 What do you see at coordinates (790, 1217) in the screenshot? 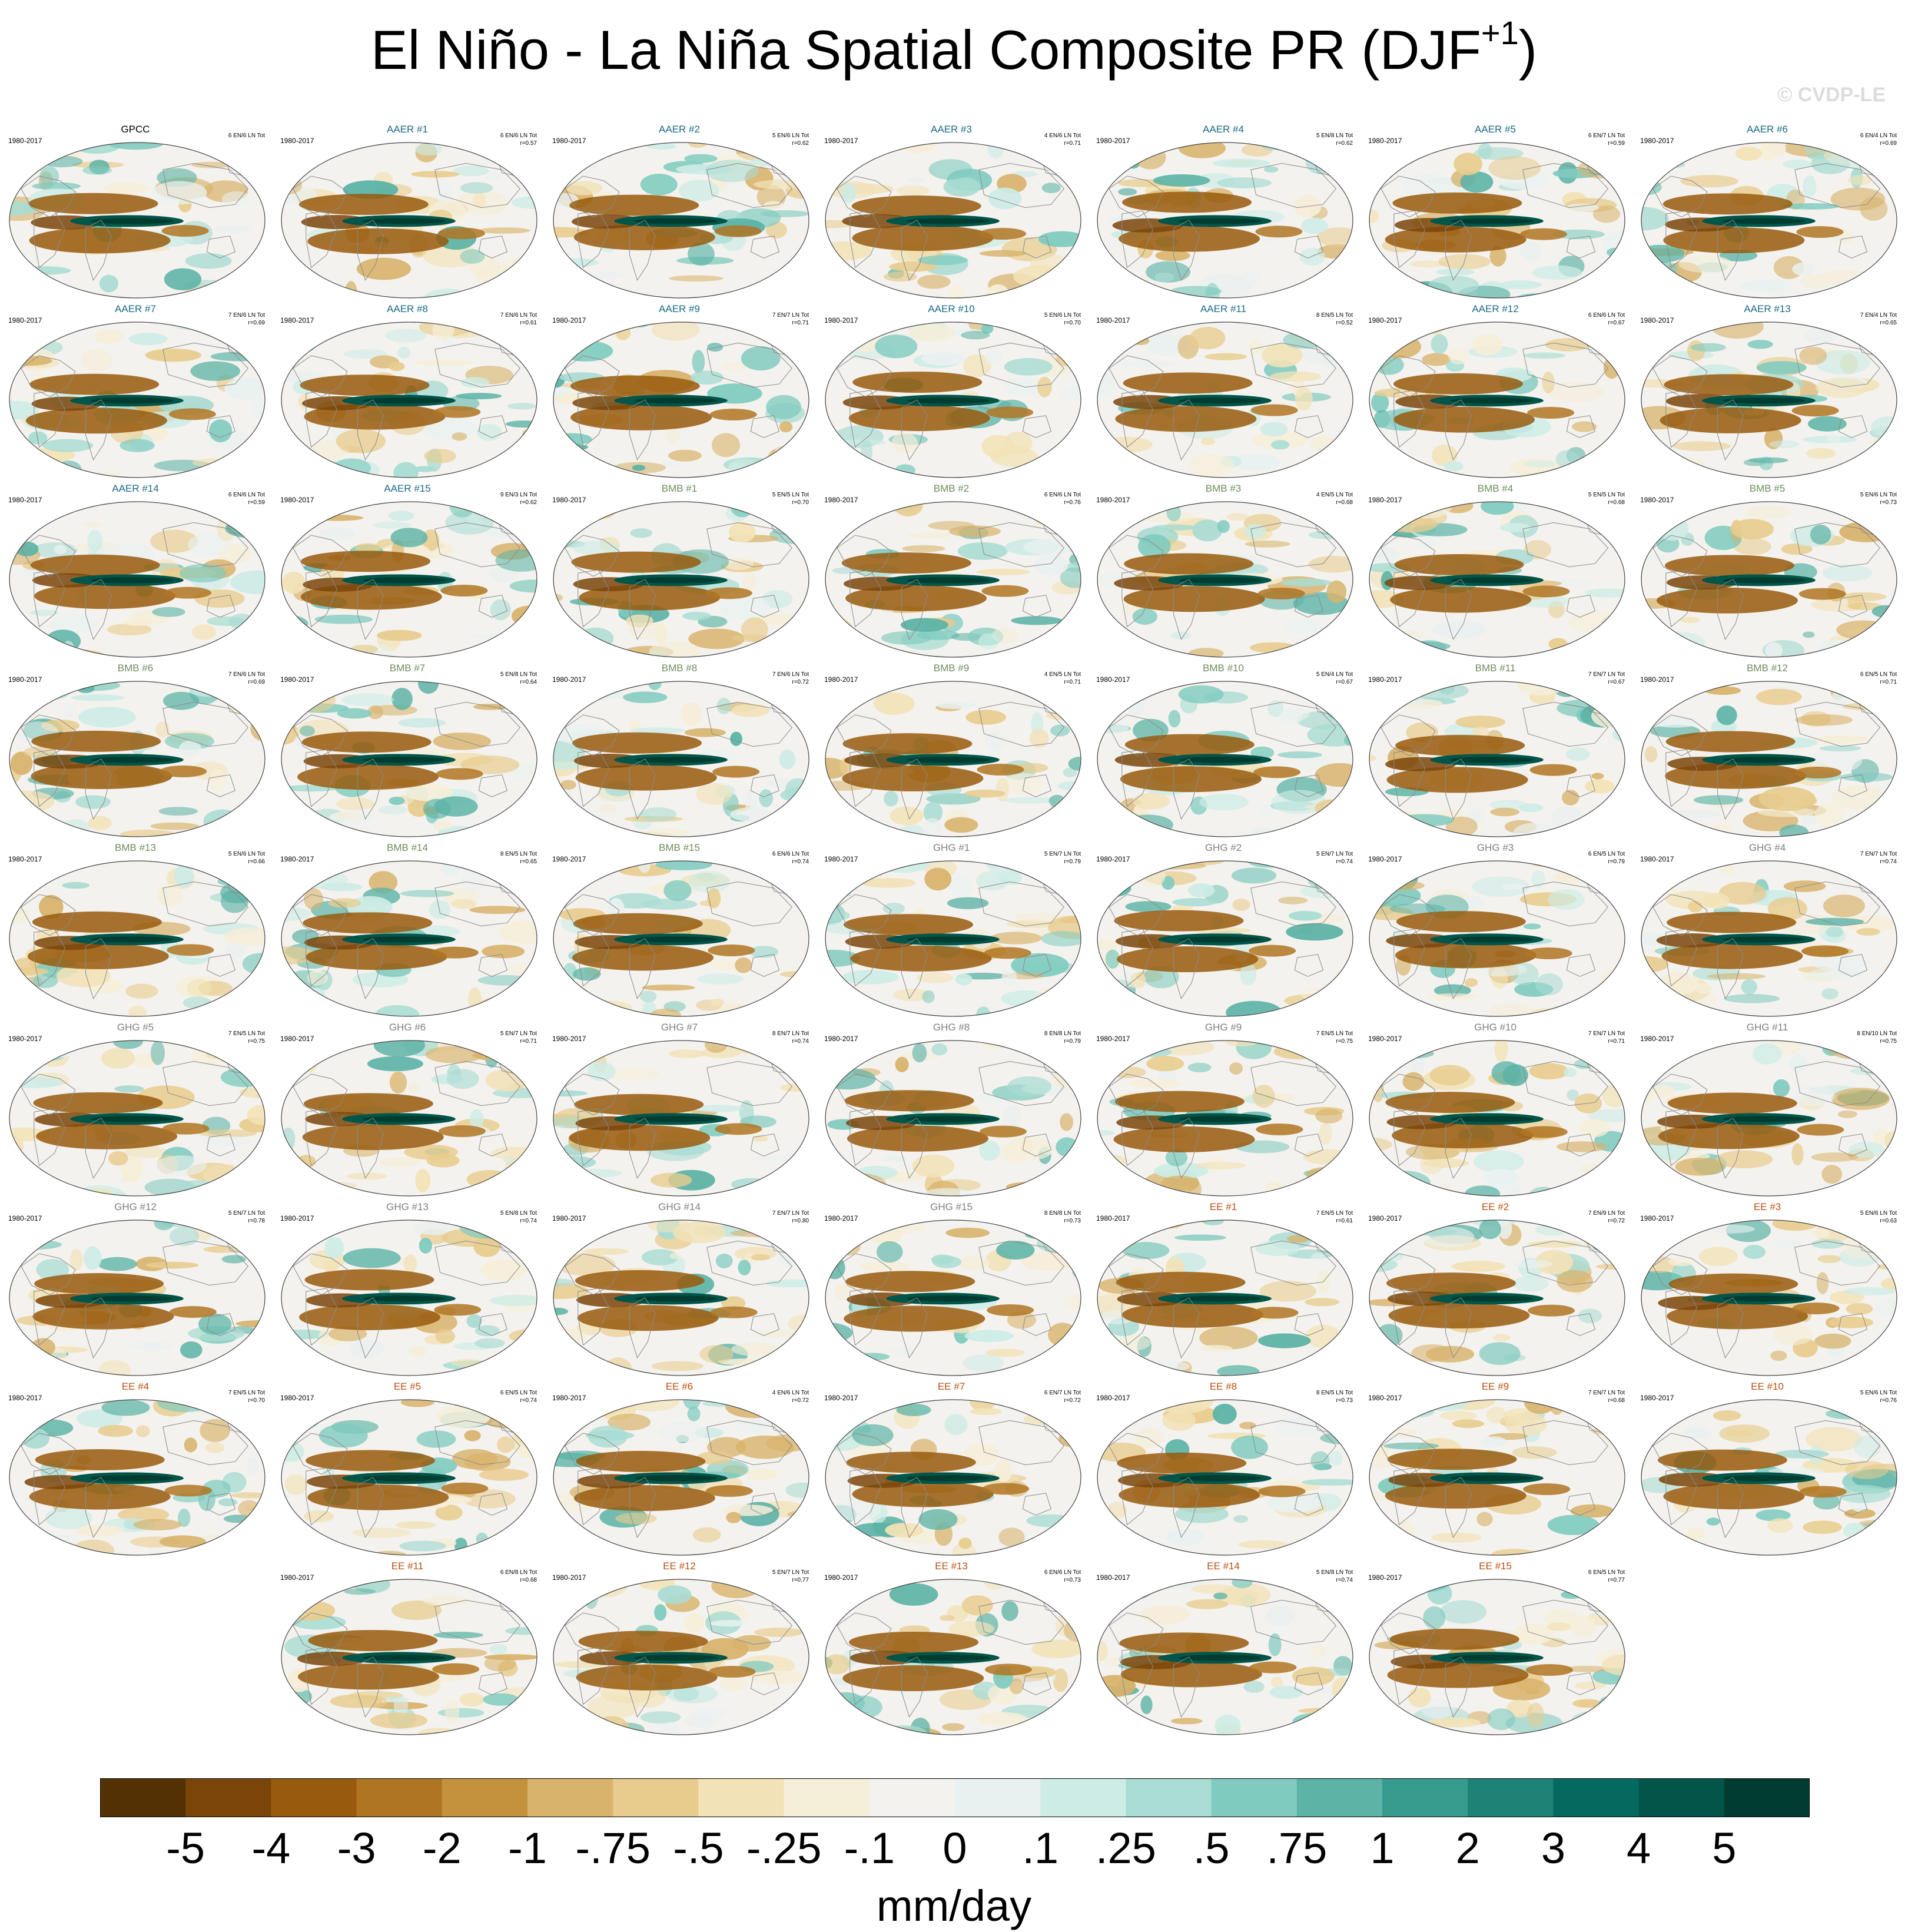
I see `panel-event-counts: 7 EN/7 LN Tot r=0.80` at bounding box center [790, 1217].